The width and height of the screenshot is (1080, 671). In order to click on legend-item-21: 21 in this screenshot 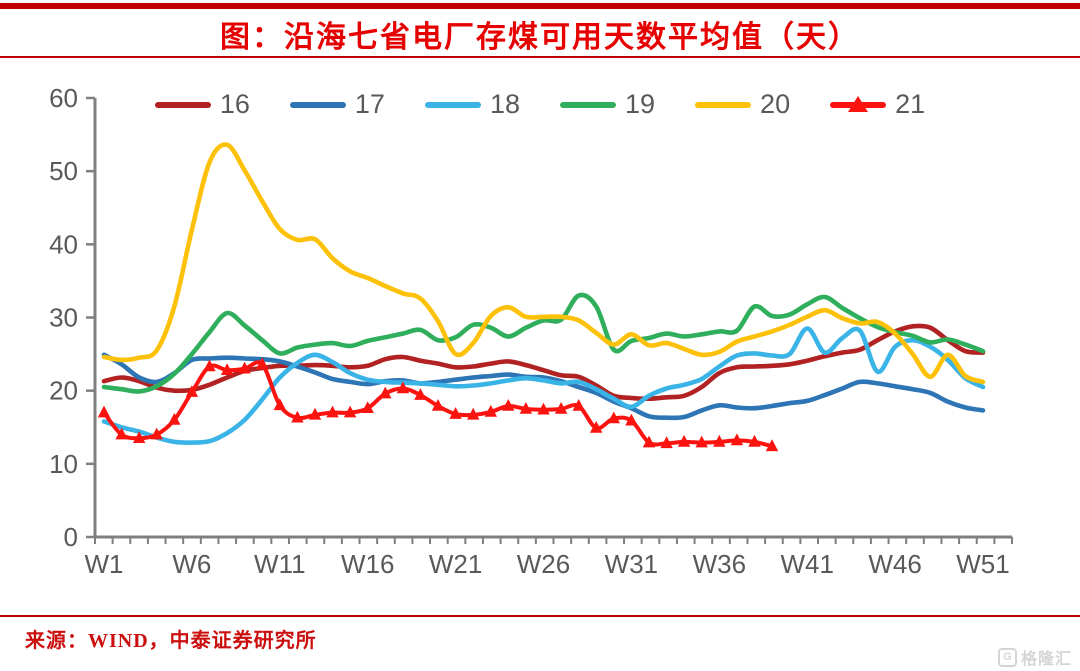, I will do `click(877, 104)`.